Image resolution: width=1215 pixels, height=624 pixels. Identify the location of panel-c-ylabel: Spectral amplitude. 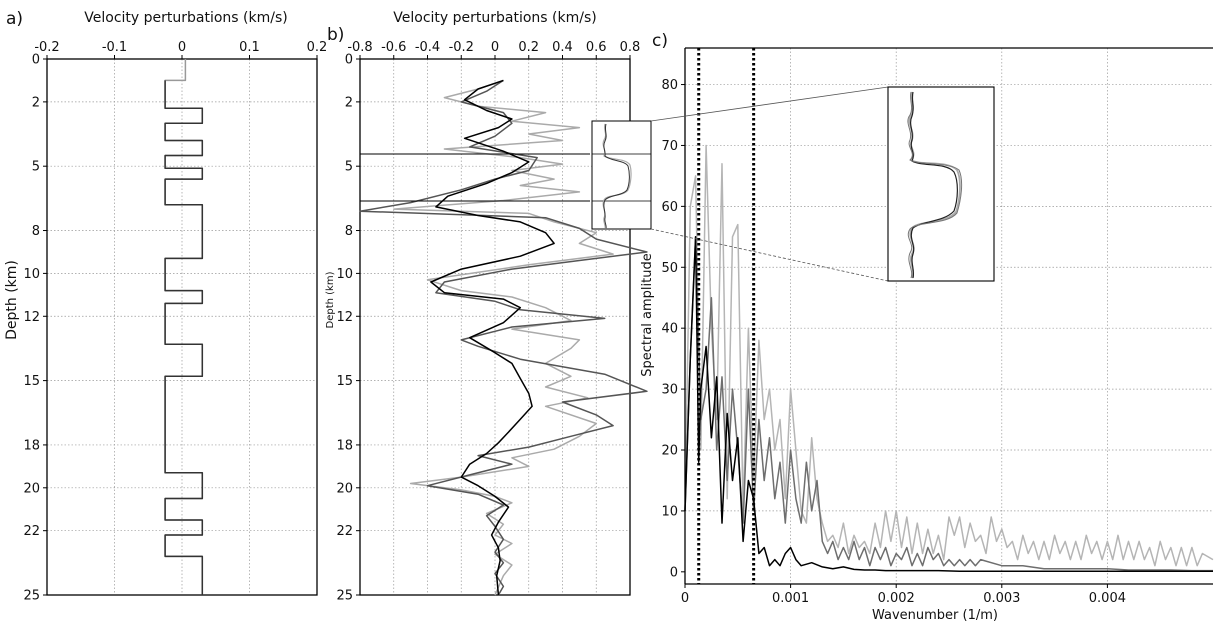
(647, 315).